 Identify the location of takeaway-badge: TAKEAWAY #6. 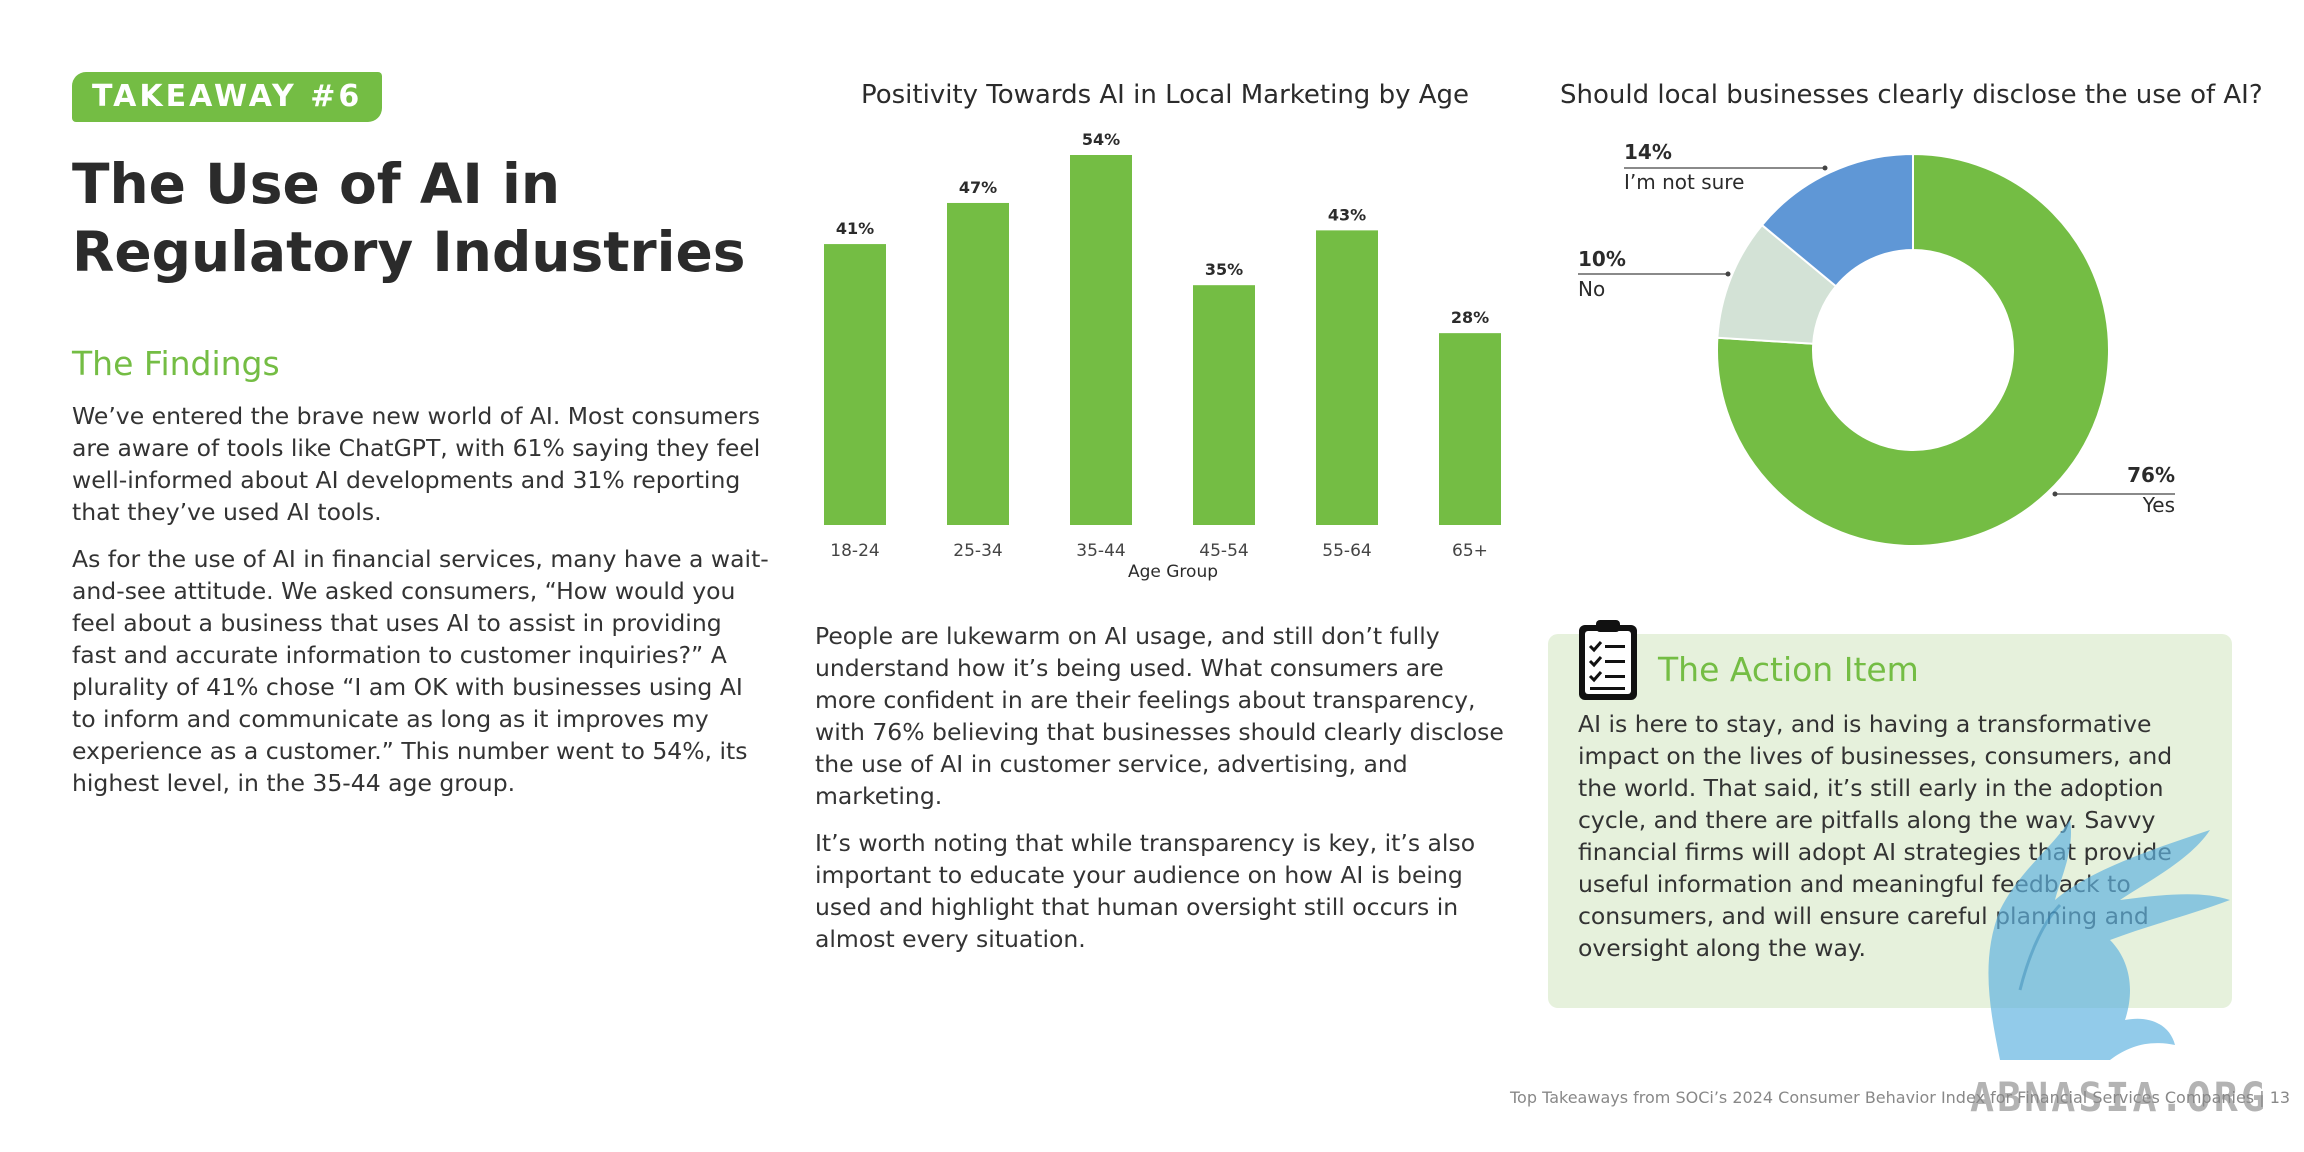
(227, 97).